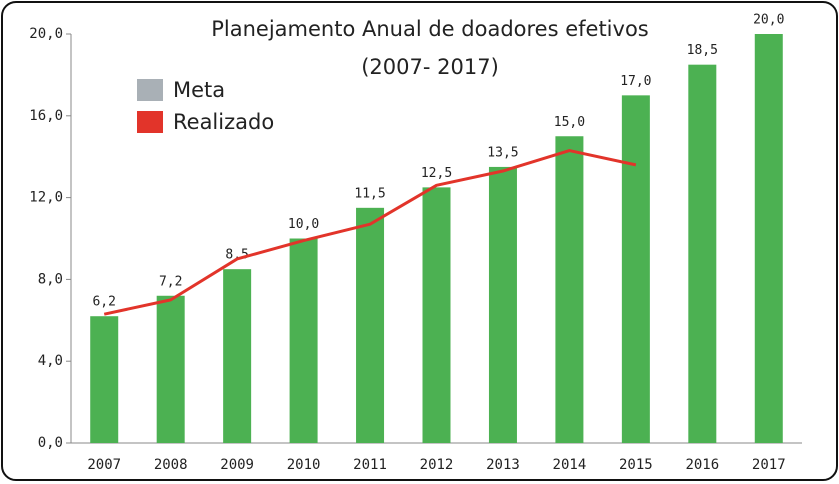 The width and height of the screenshot is (839, 484). Describe the element at coordinates (370, 465) in the screenshot. I see `x-tick-label: 2011` at that location.